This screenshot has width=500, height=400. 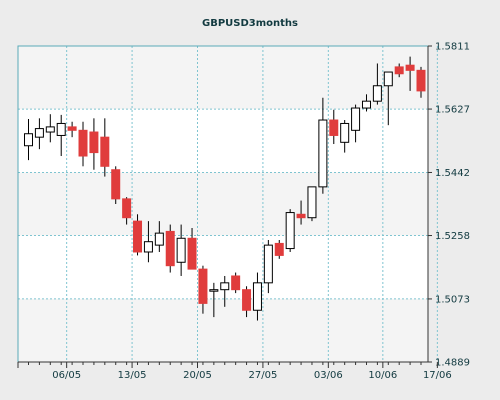 What do you see at coordinates (452, 47) in the screenshot?
I see `y-tick-label: 1.5811` at bounding box center [452, 47].